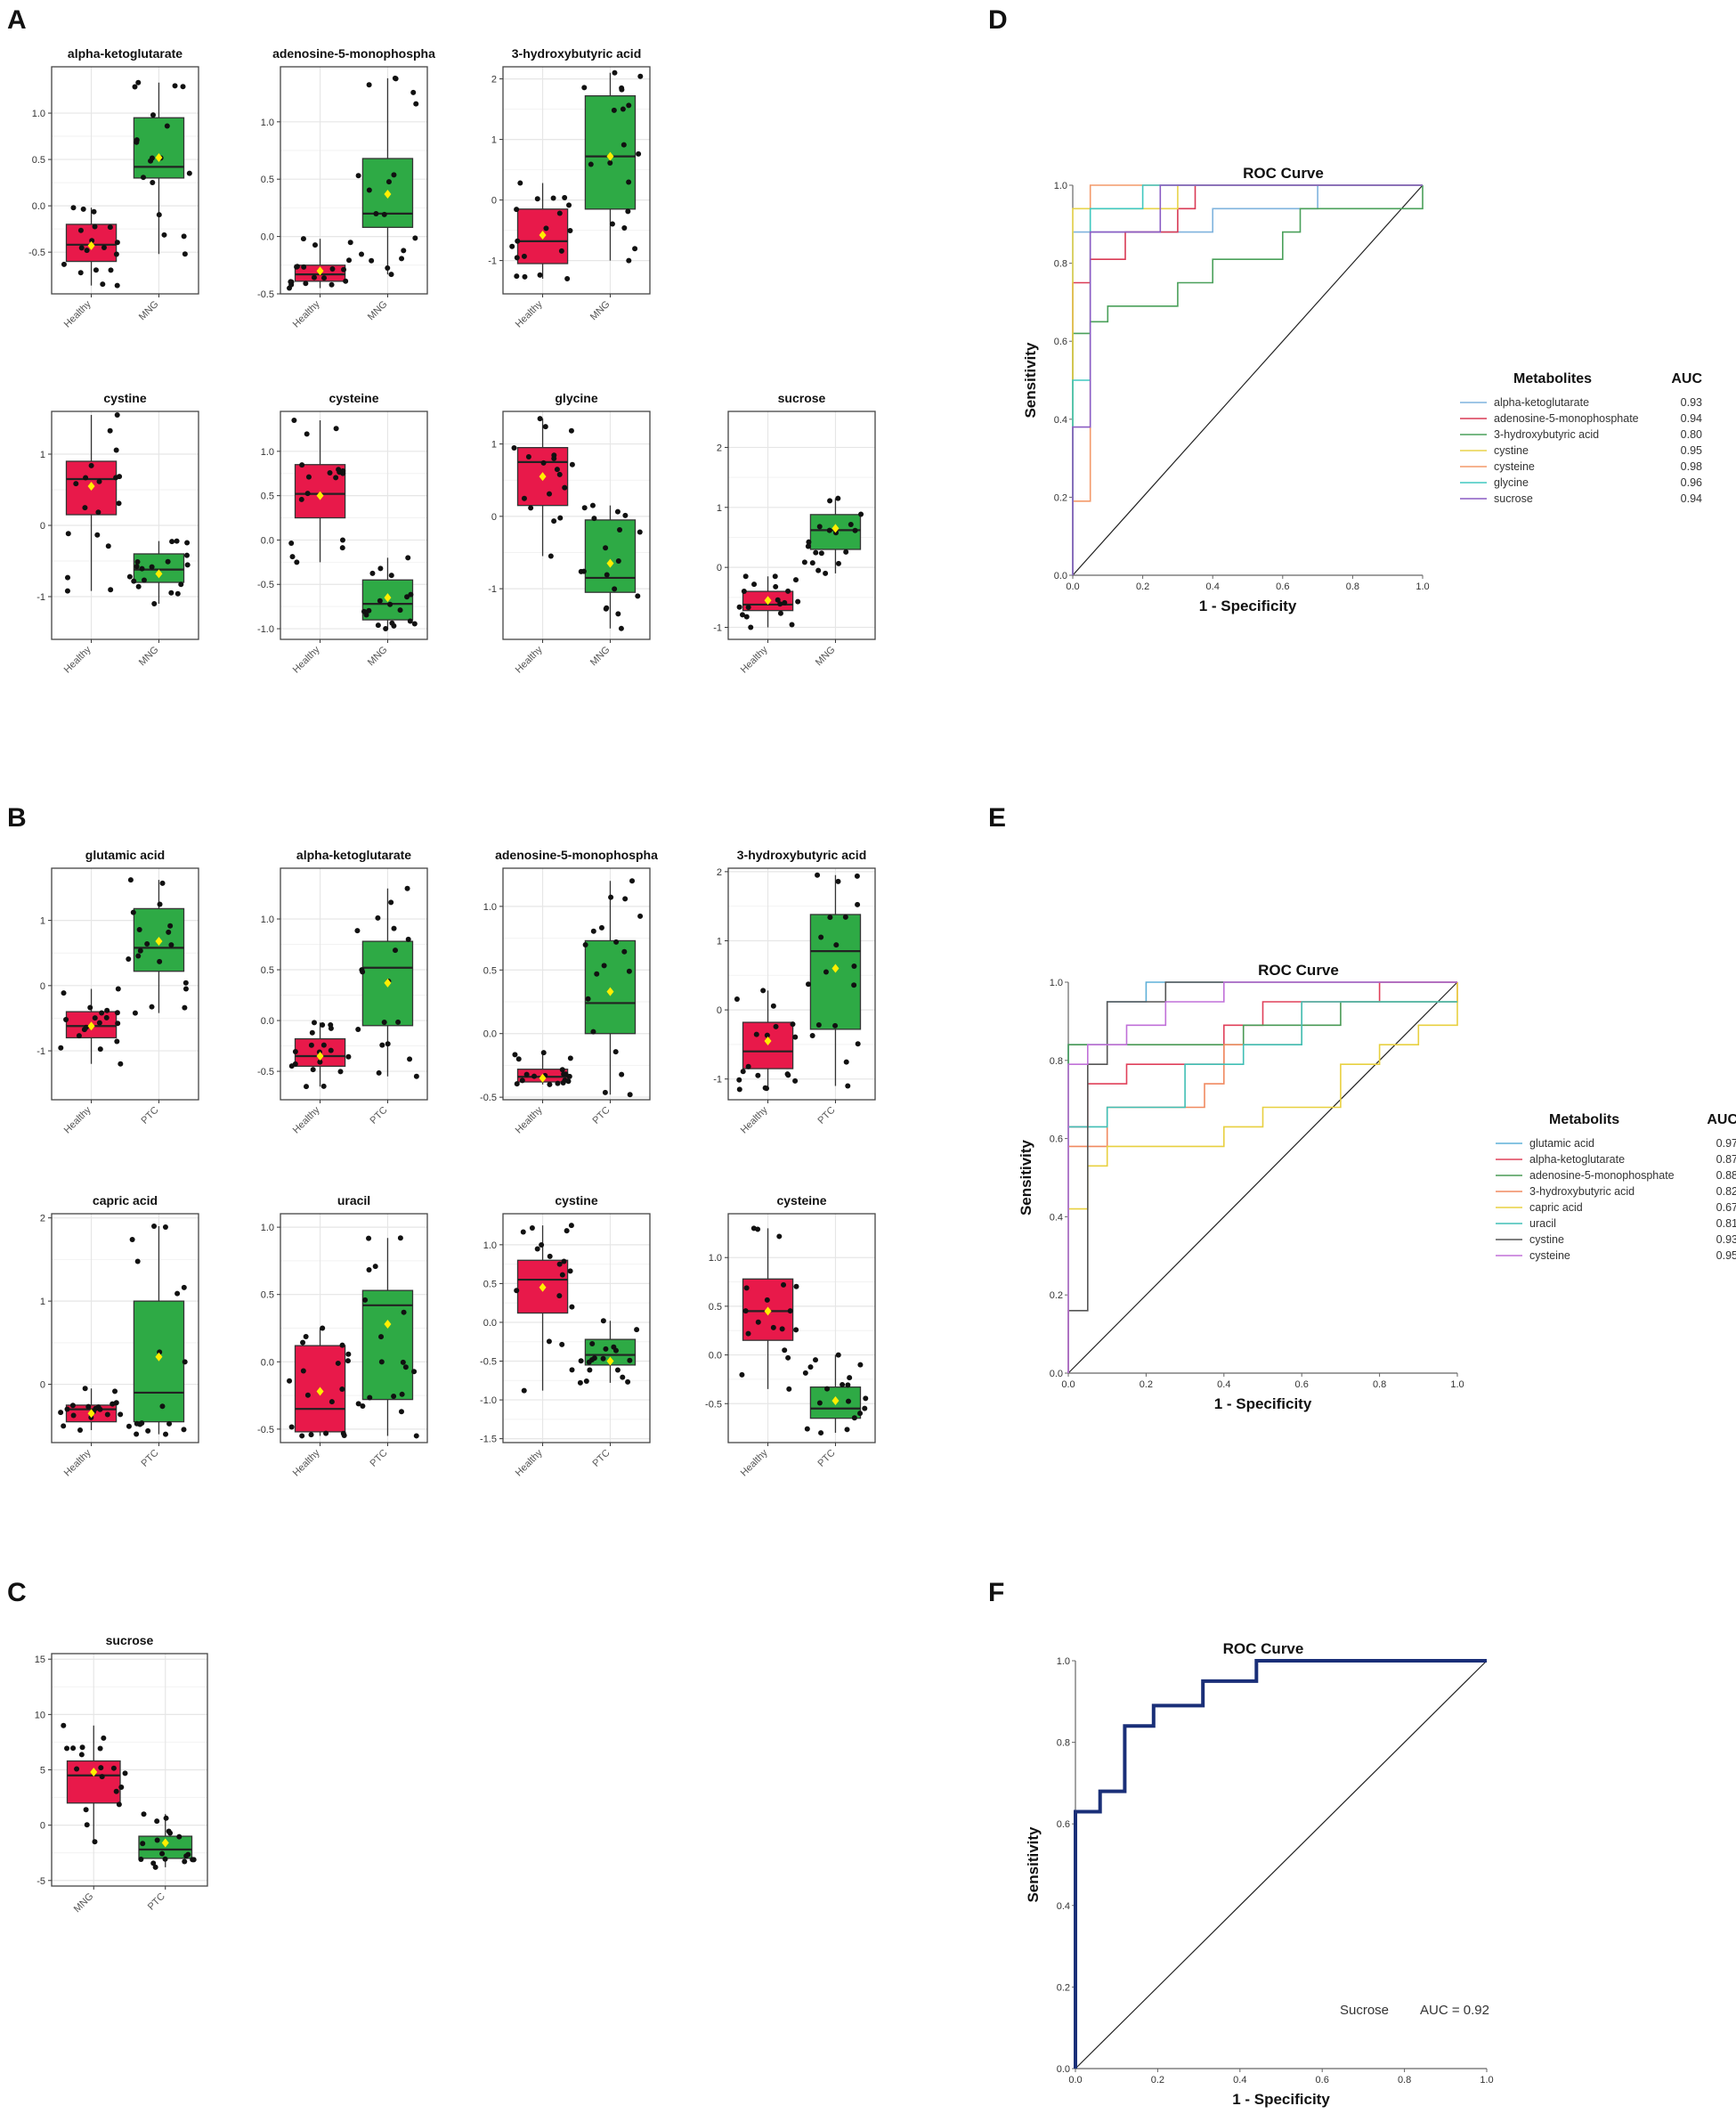  Describe the element at coordinates (997, 818) in the screenshot. I see `panel-letter-e: E` at that location.